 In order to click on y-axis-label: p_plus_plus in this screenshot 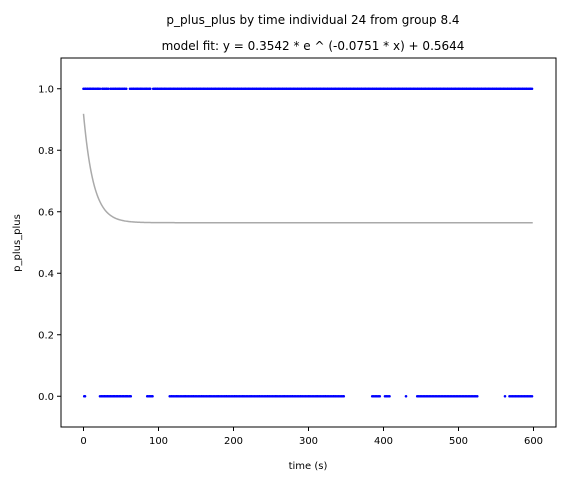, I will do `click(17, 243)`.